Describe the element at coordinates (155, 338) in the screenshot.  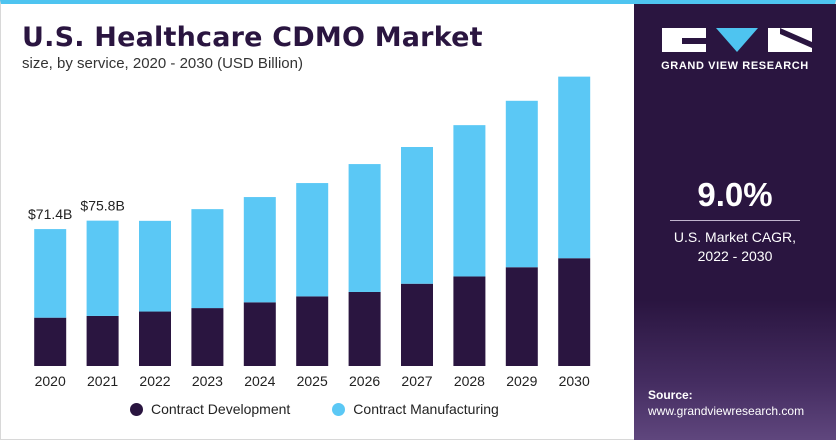
I see `bar-contract-development-2022` at that location.